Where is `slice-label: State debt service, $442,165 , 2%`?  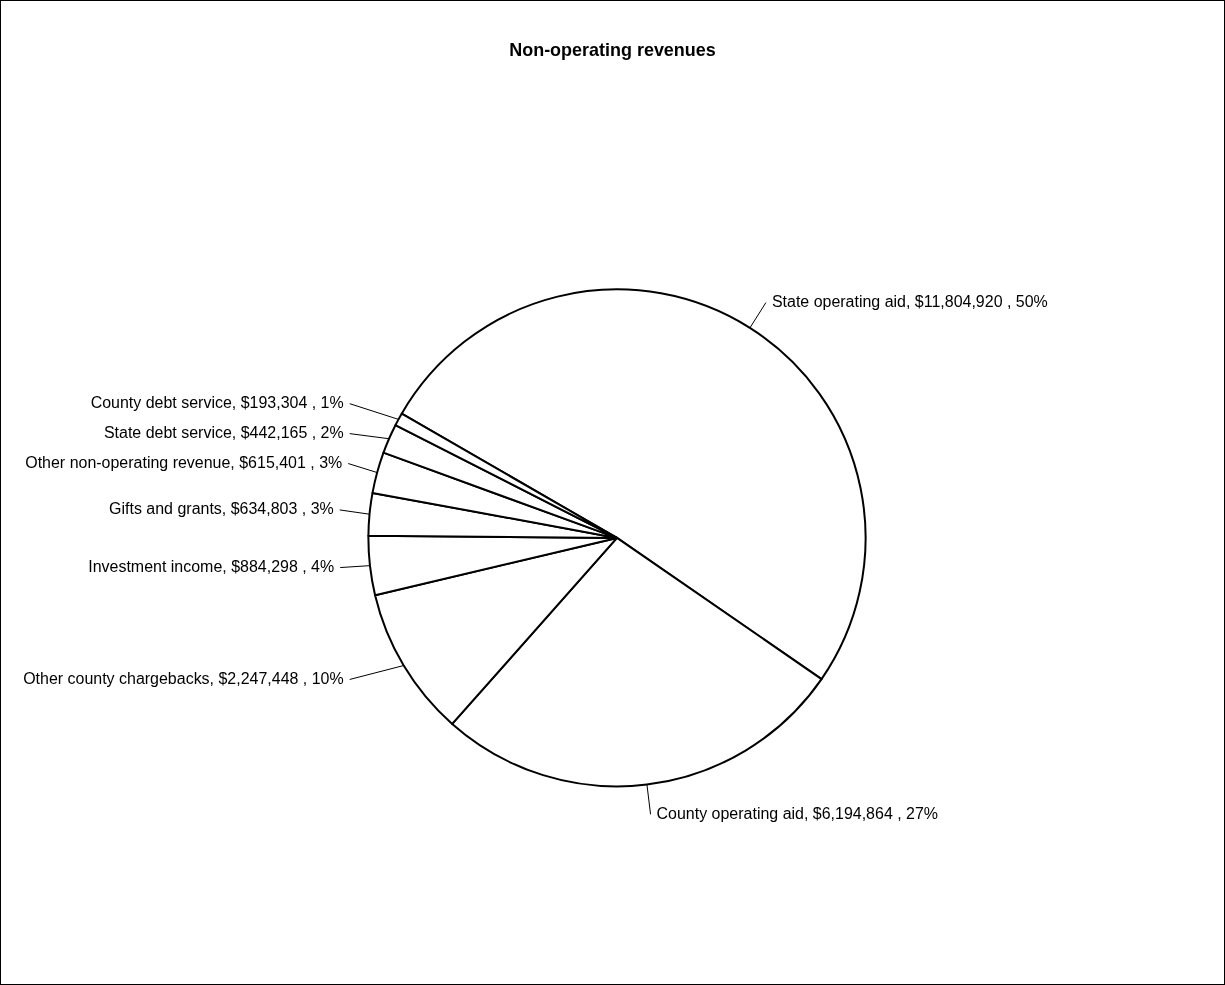 slice-label: State debt service, $442,165 , 2% is located at coordinates (223, 433).